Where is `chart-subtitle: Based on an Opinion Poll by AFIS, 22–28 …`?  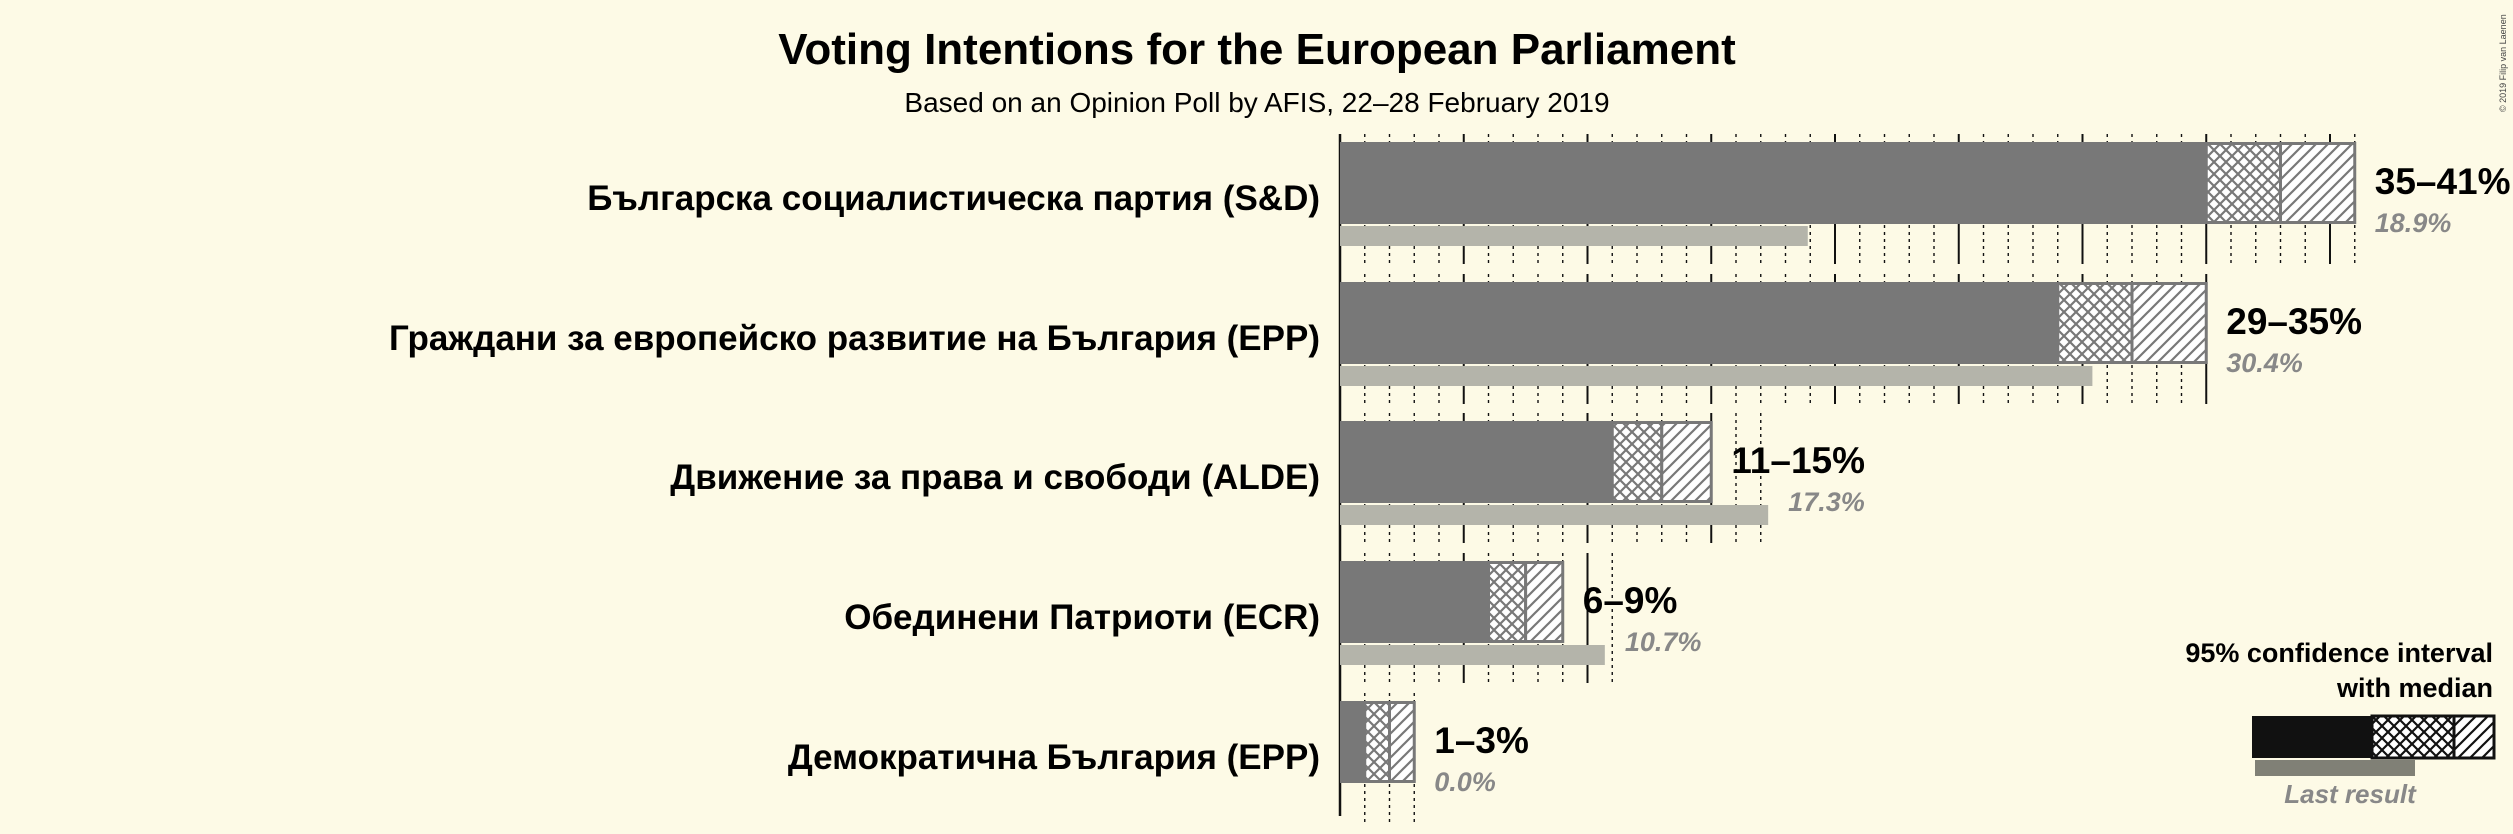 chart-subtitle: Based on an Opinion Poll by AFIS, 22–28 … is located at coordinates (1256, 102).